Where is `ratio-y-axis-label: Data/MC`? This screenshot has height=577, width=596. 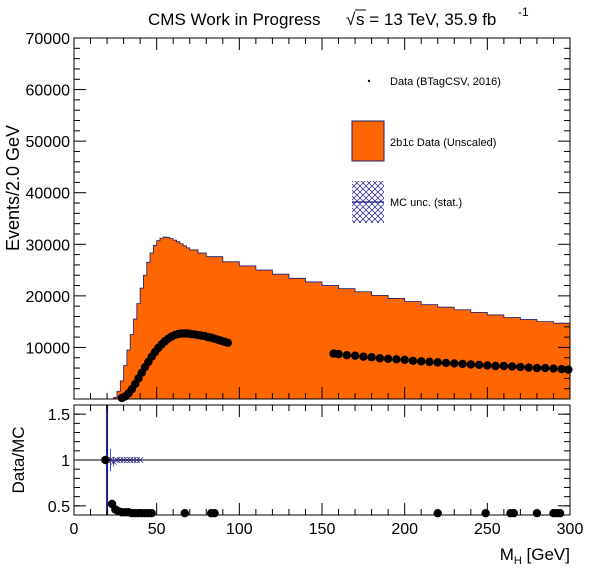
ratio-y-axis-label: Data/MC is located at coordinates (18, 459).